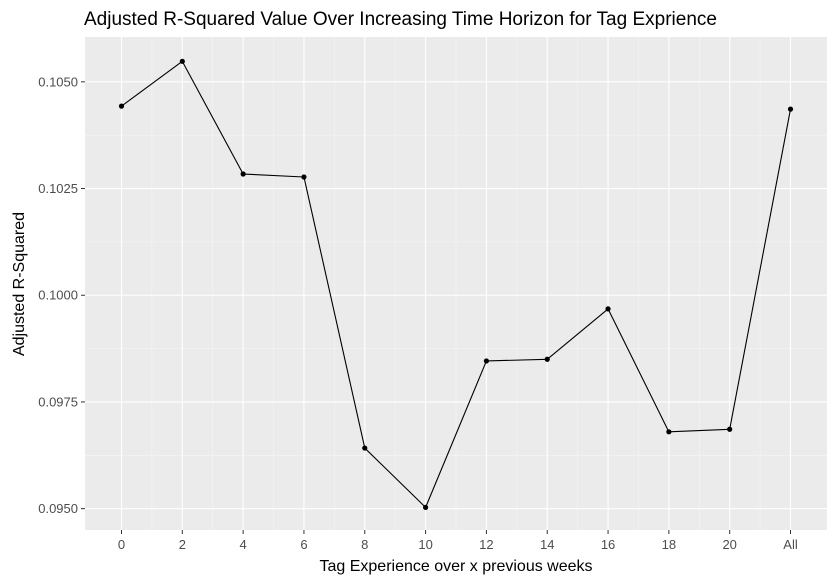  What do you see at coordinates (608, 544) in the screenshot?
I see `x-tick-label: 16` at bounding box center [608, 544].